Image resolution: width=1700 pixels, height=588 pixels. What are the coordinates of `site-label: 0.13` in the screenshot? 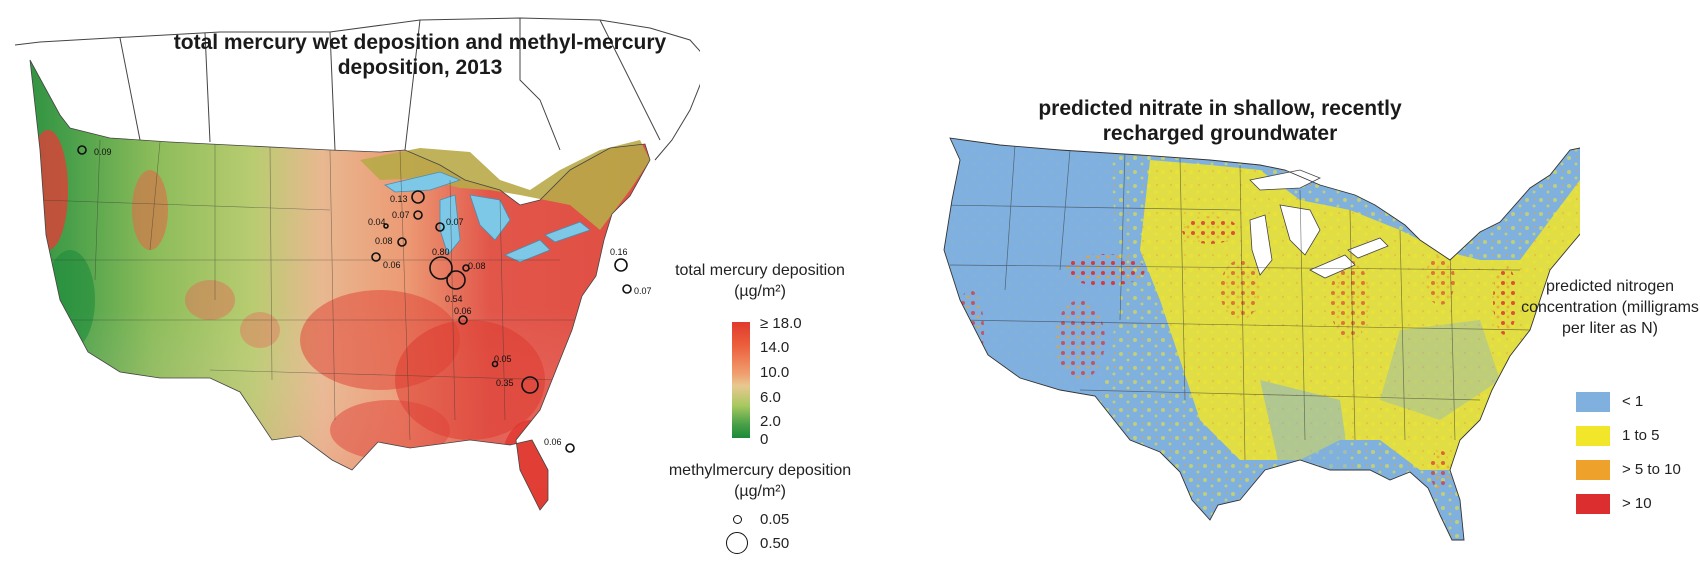 It's located at (399, 199).